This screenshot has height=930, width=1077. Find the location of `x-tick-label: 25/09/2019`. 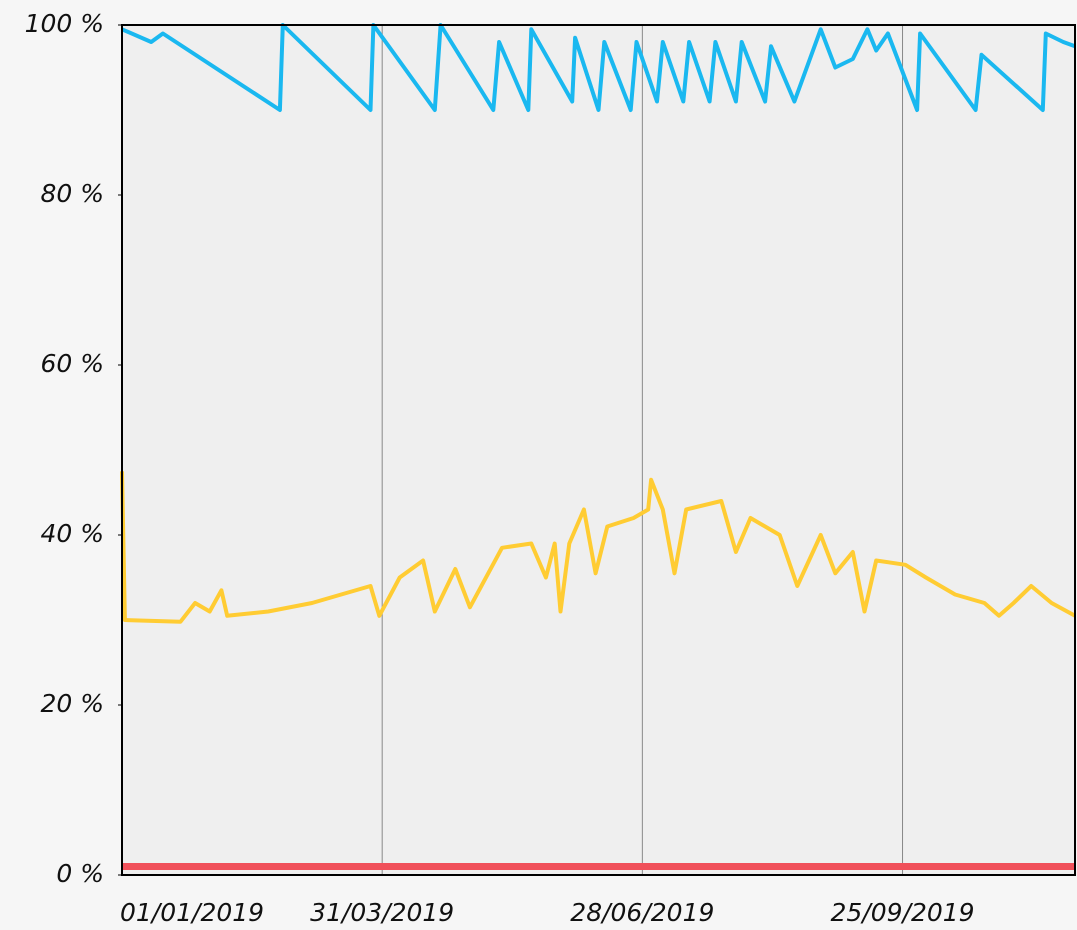

x-tick-label: 25/09/2019 is located at coordinates (902, 912).